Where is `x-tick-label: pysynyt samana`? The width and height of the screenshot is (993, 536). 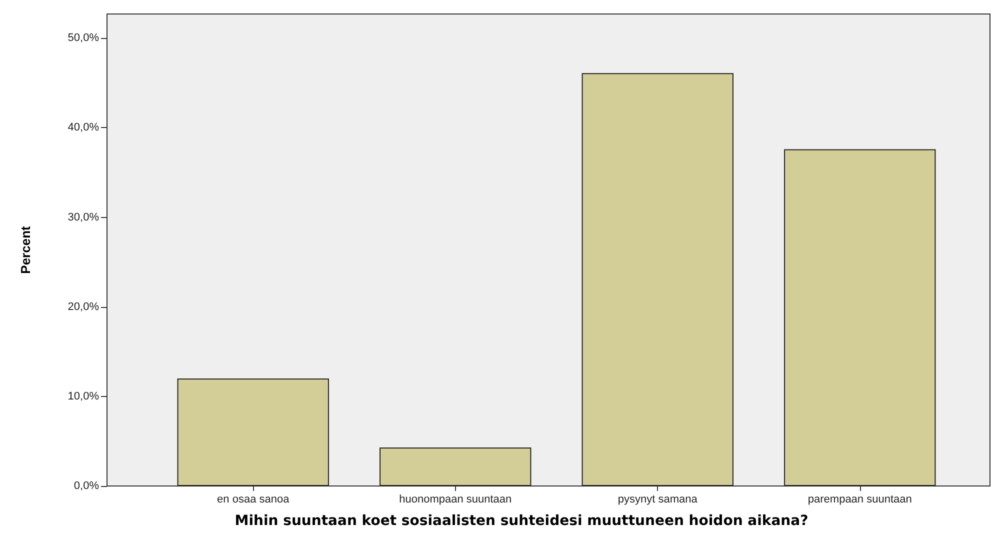
x-tick-label: pysynyt samana is located at coordinates (658, 500).